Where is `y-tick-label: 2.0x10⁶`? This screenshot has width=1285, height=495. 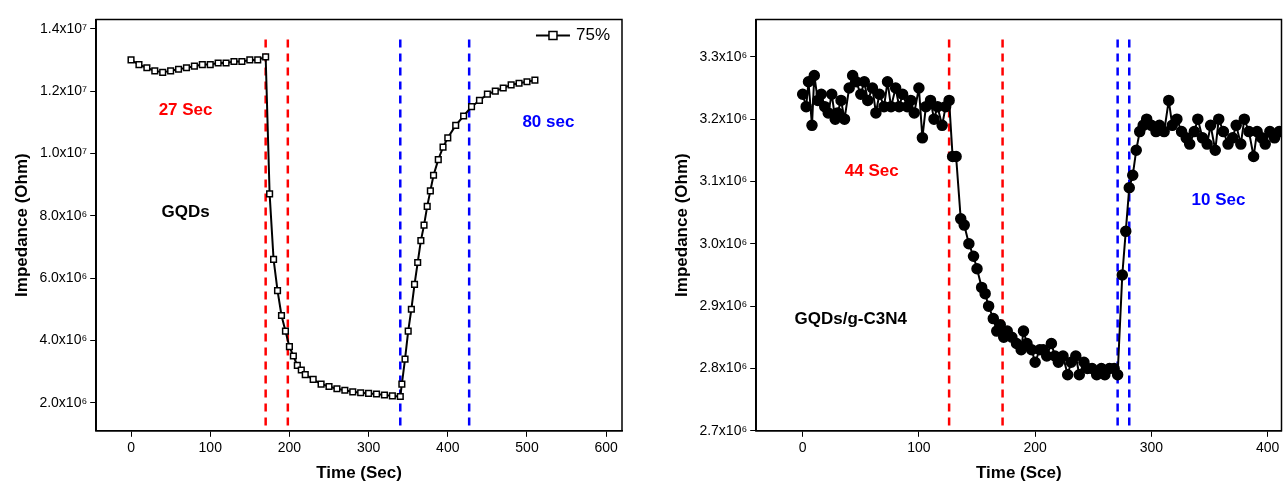 y-tick-label: 2.0x10⁶ is located at coordinates (63, 401).